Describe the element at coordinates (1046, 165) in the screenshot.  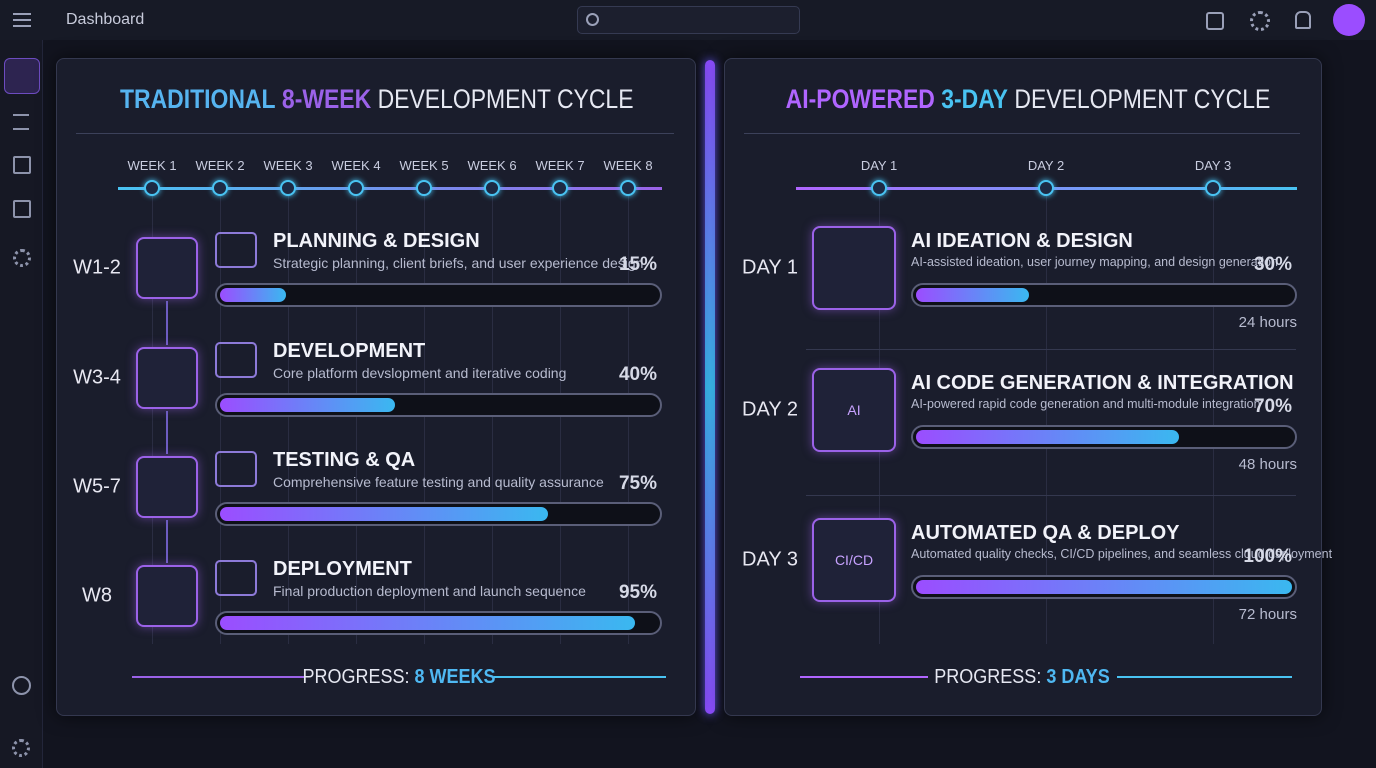
I see `timeline-label: DAY 2` at that location.